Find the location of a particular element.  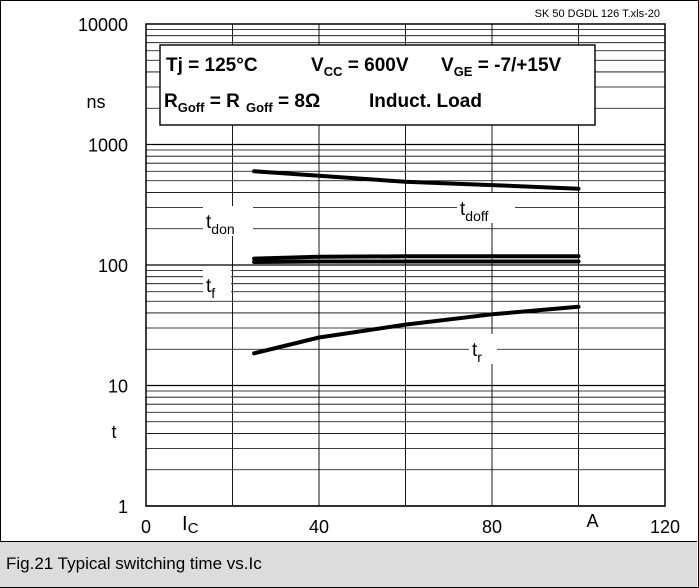

condition-line2-2: Induct. Load is located at coordinates (425, 101).